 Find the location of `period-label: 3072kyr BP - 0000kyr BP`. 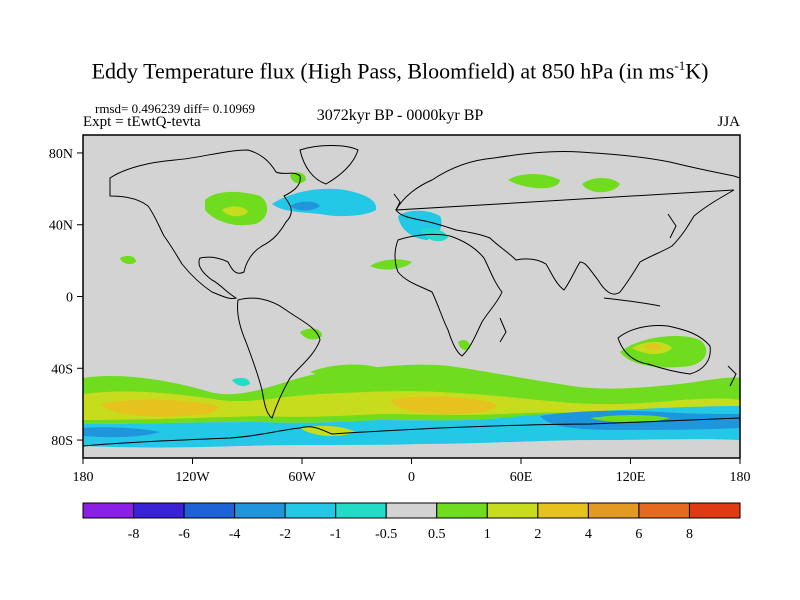

period-label: 3072kyr BP - 0000kyr BP is located at coordinates (400, 115).